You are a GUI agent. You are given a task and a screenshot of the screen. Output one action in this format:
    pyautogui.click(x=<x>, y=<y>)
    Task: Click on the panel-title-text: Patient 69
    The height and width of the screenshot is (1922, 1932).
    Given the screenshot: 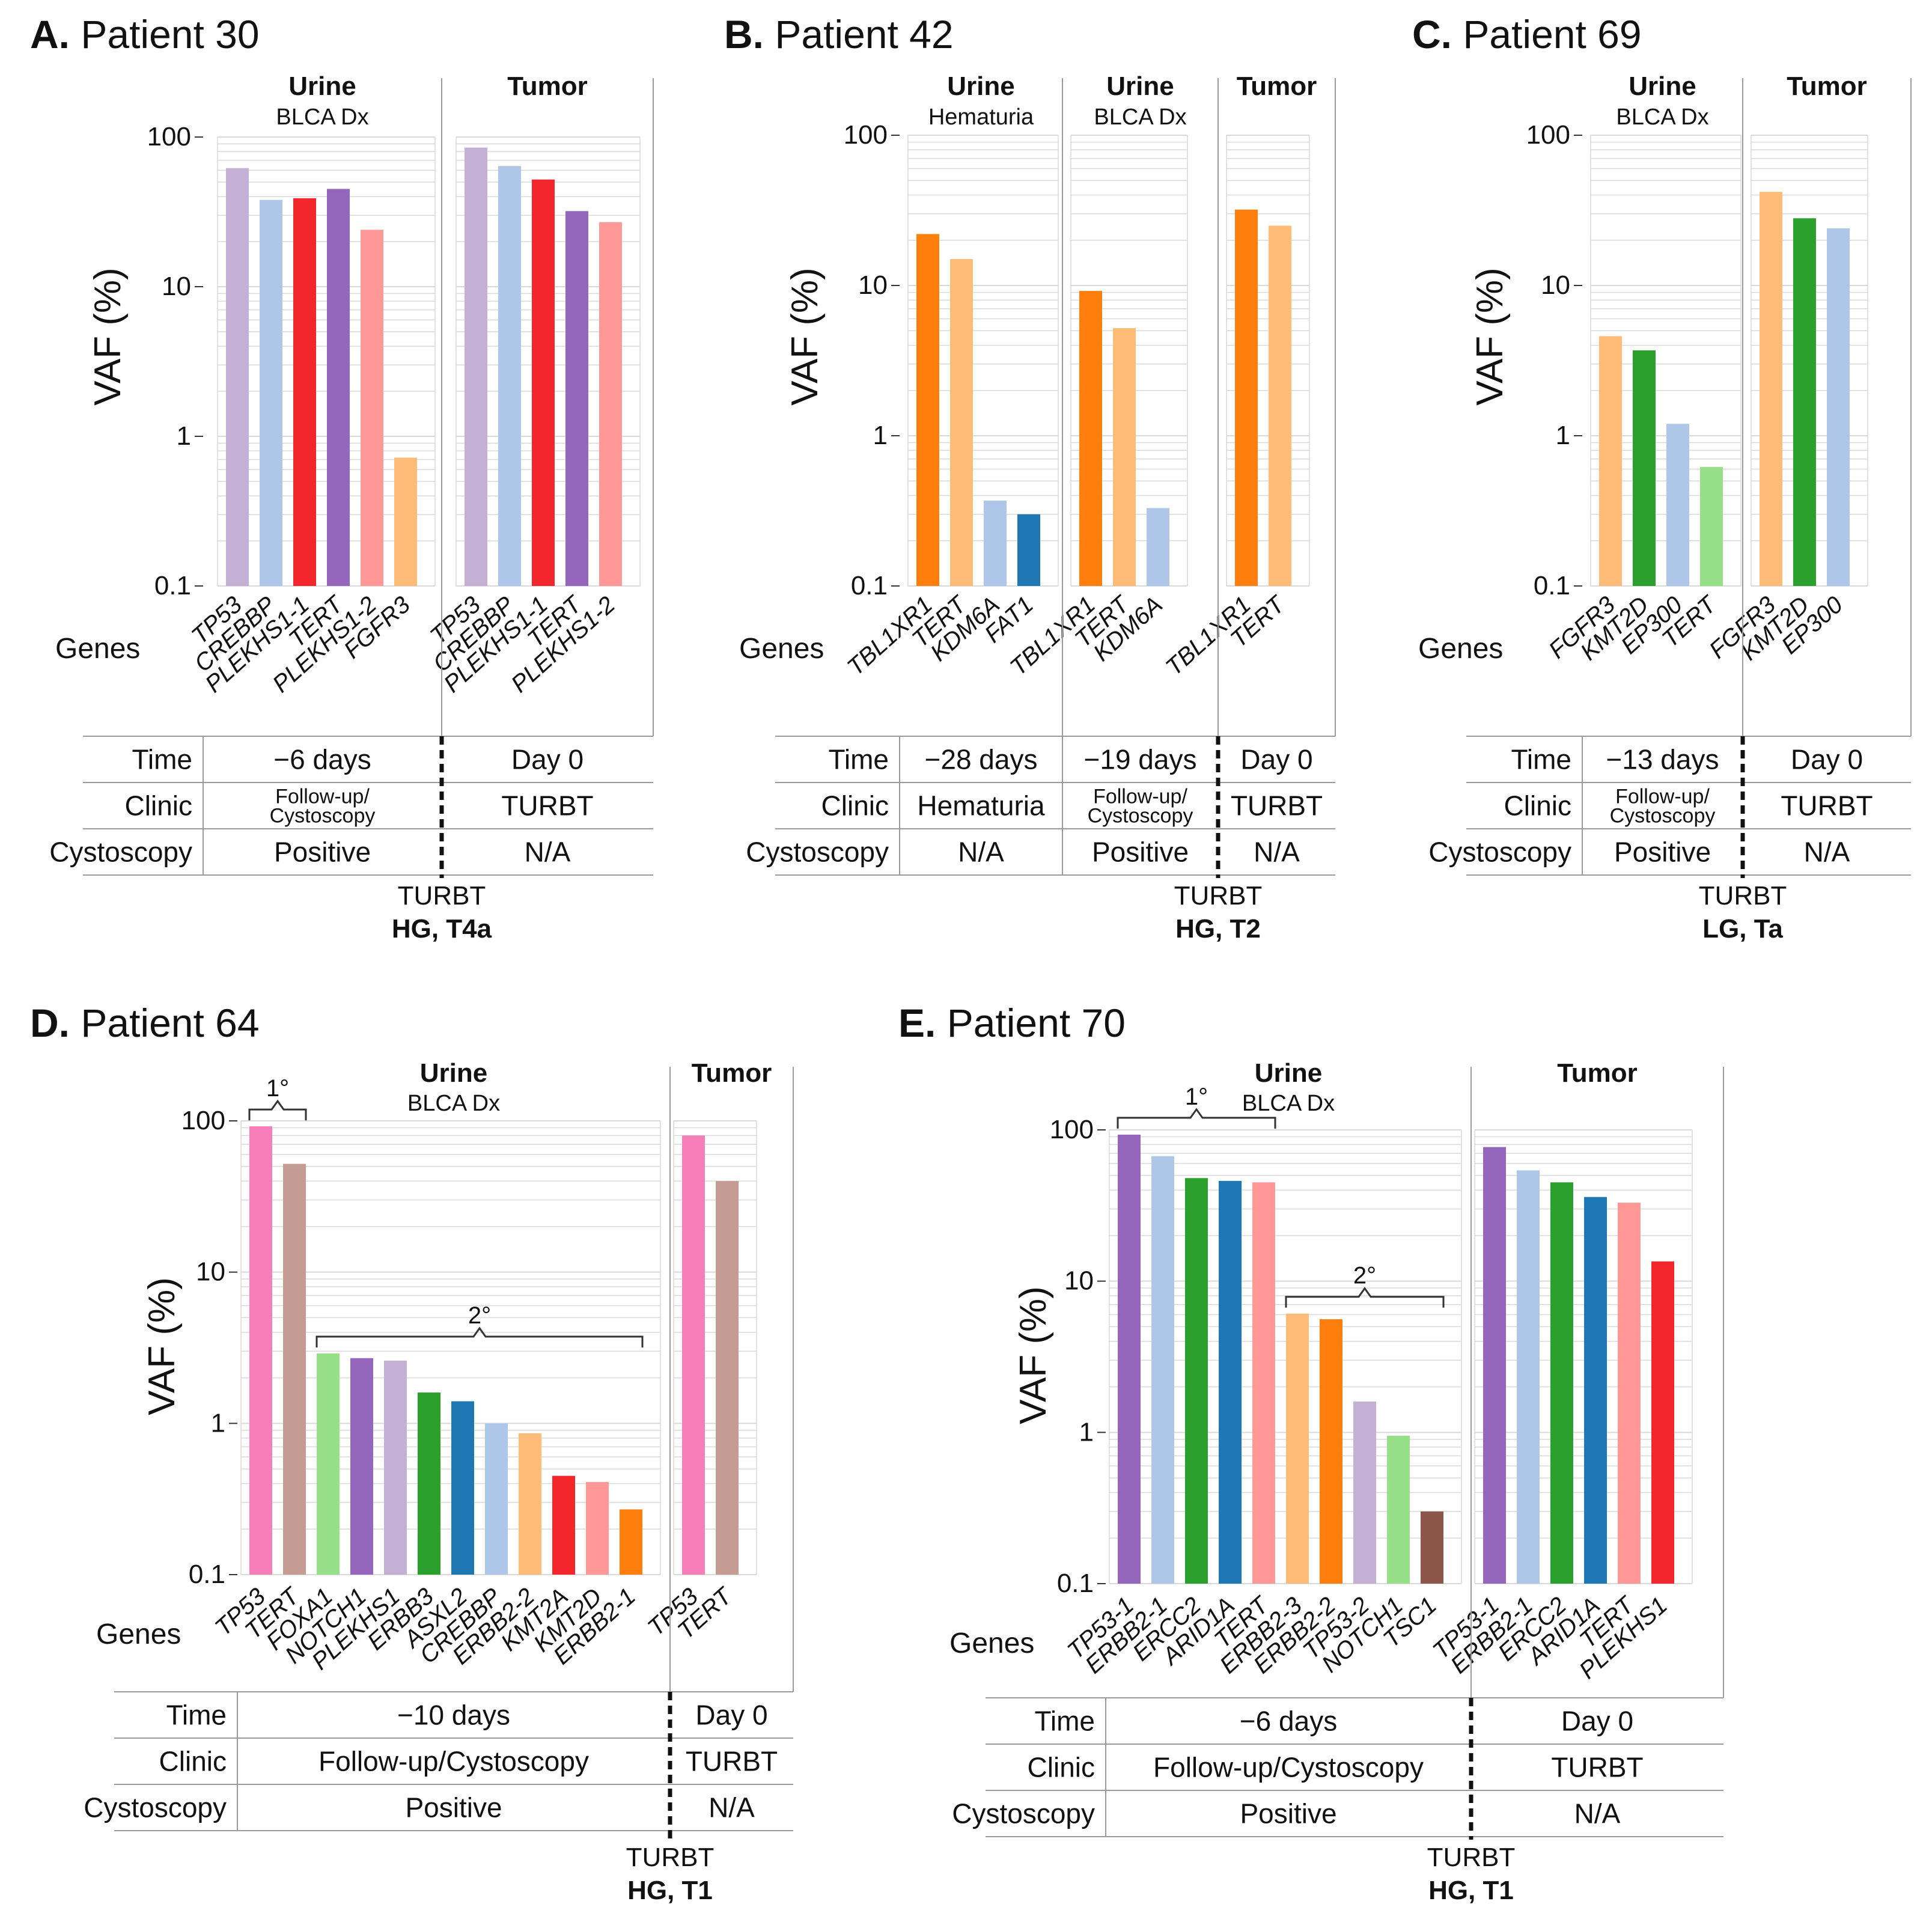 What is the action you would take?
    pyautogui.click(x=1547, y=34)
    